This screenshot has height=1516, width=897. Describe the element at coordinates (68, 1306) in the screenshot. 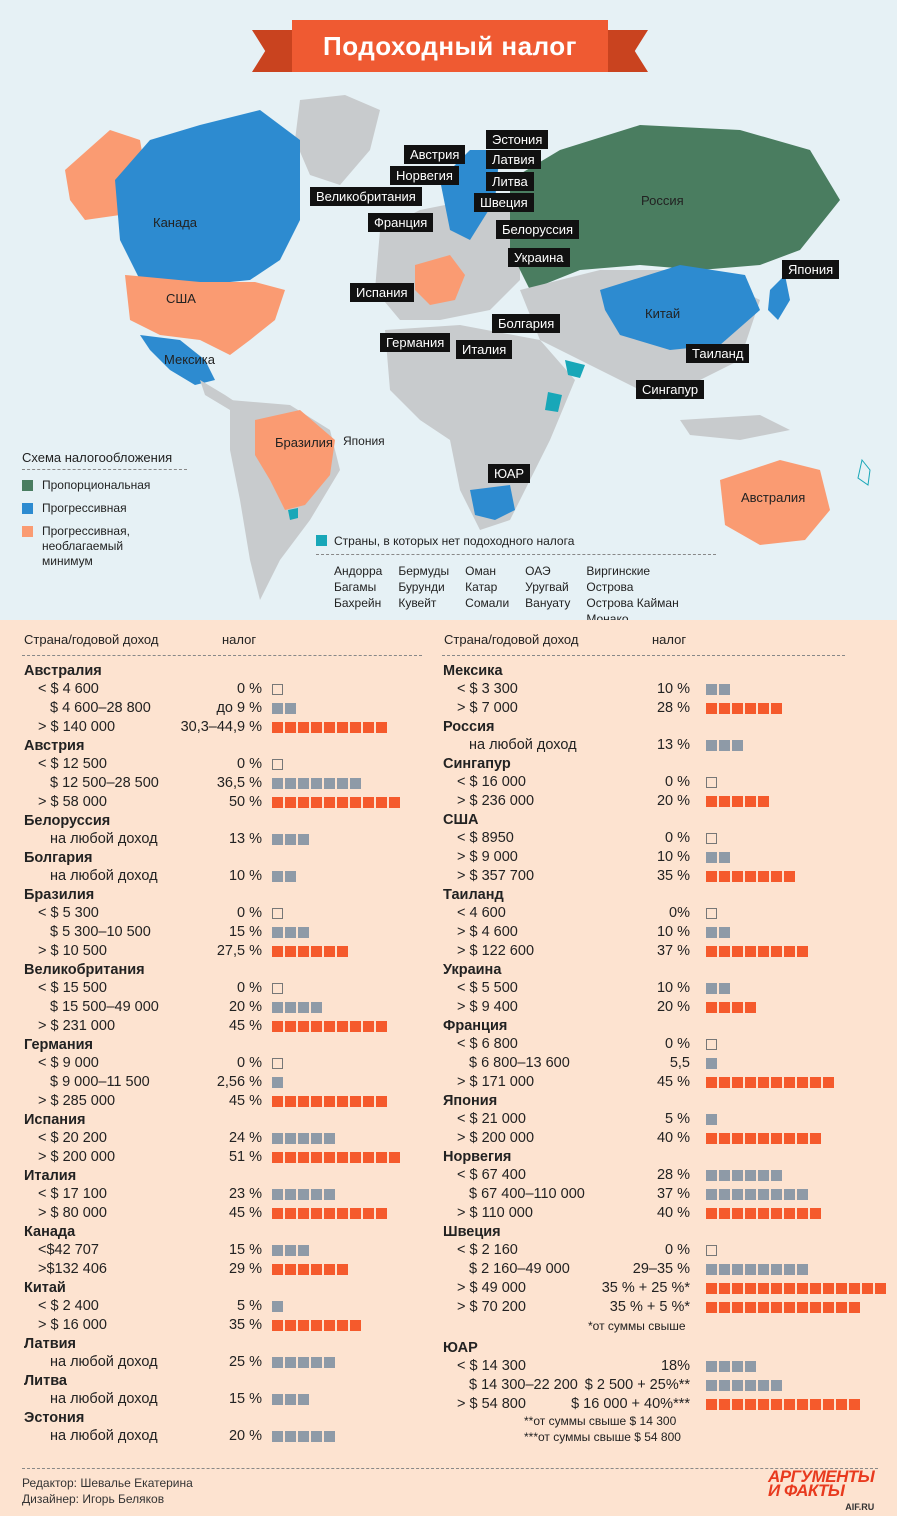

I see `income-bracket: < $ 2 400` at that location.